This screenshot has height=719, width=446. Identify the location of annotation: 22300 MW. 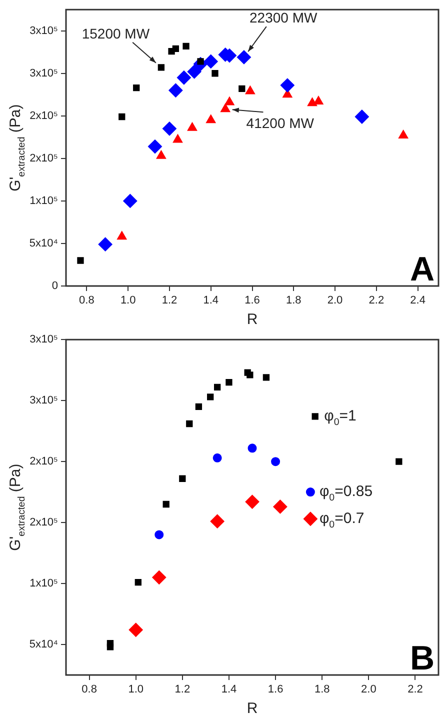
(283, 18).